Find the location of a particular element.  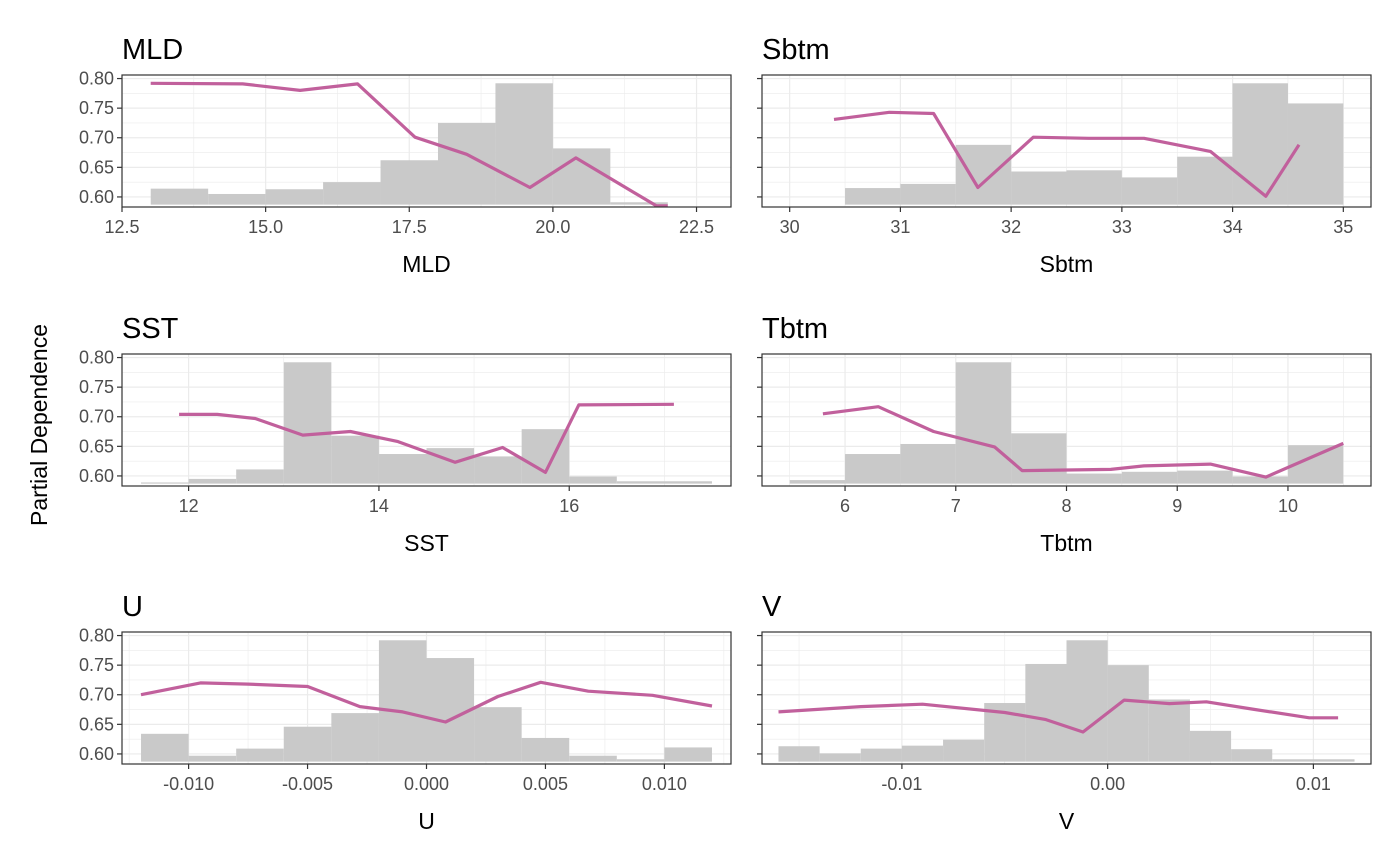

x-tick-label: 34 is located at coordinates (1233, 227).